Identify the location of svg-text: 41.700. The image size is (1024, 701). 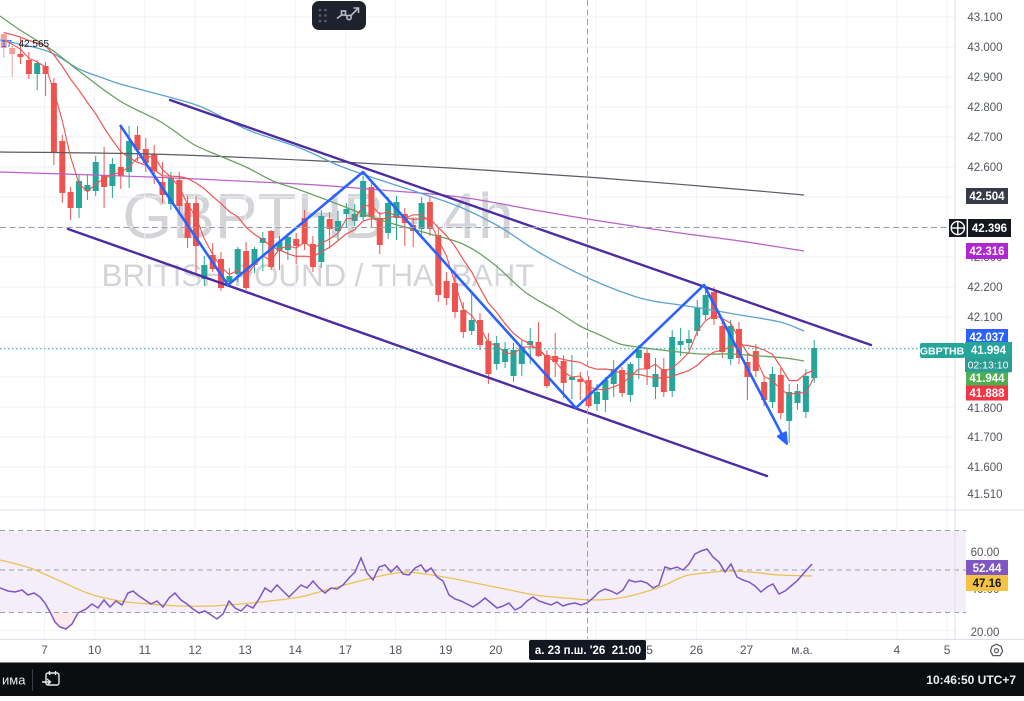
(984, 438).